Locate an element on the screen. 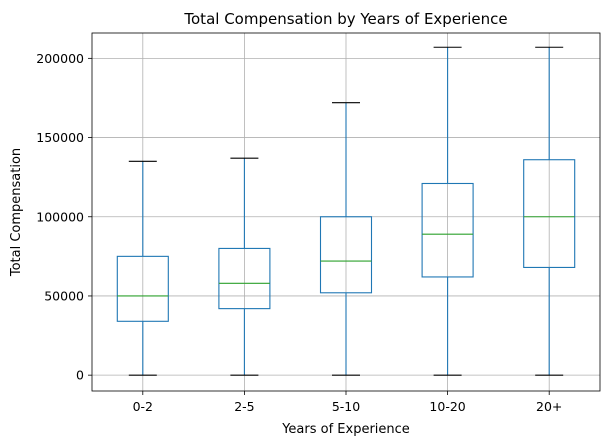 This screenshot has height=445, width=613. y-tick-label: 150000 is located at coordinates (60, 137).